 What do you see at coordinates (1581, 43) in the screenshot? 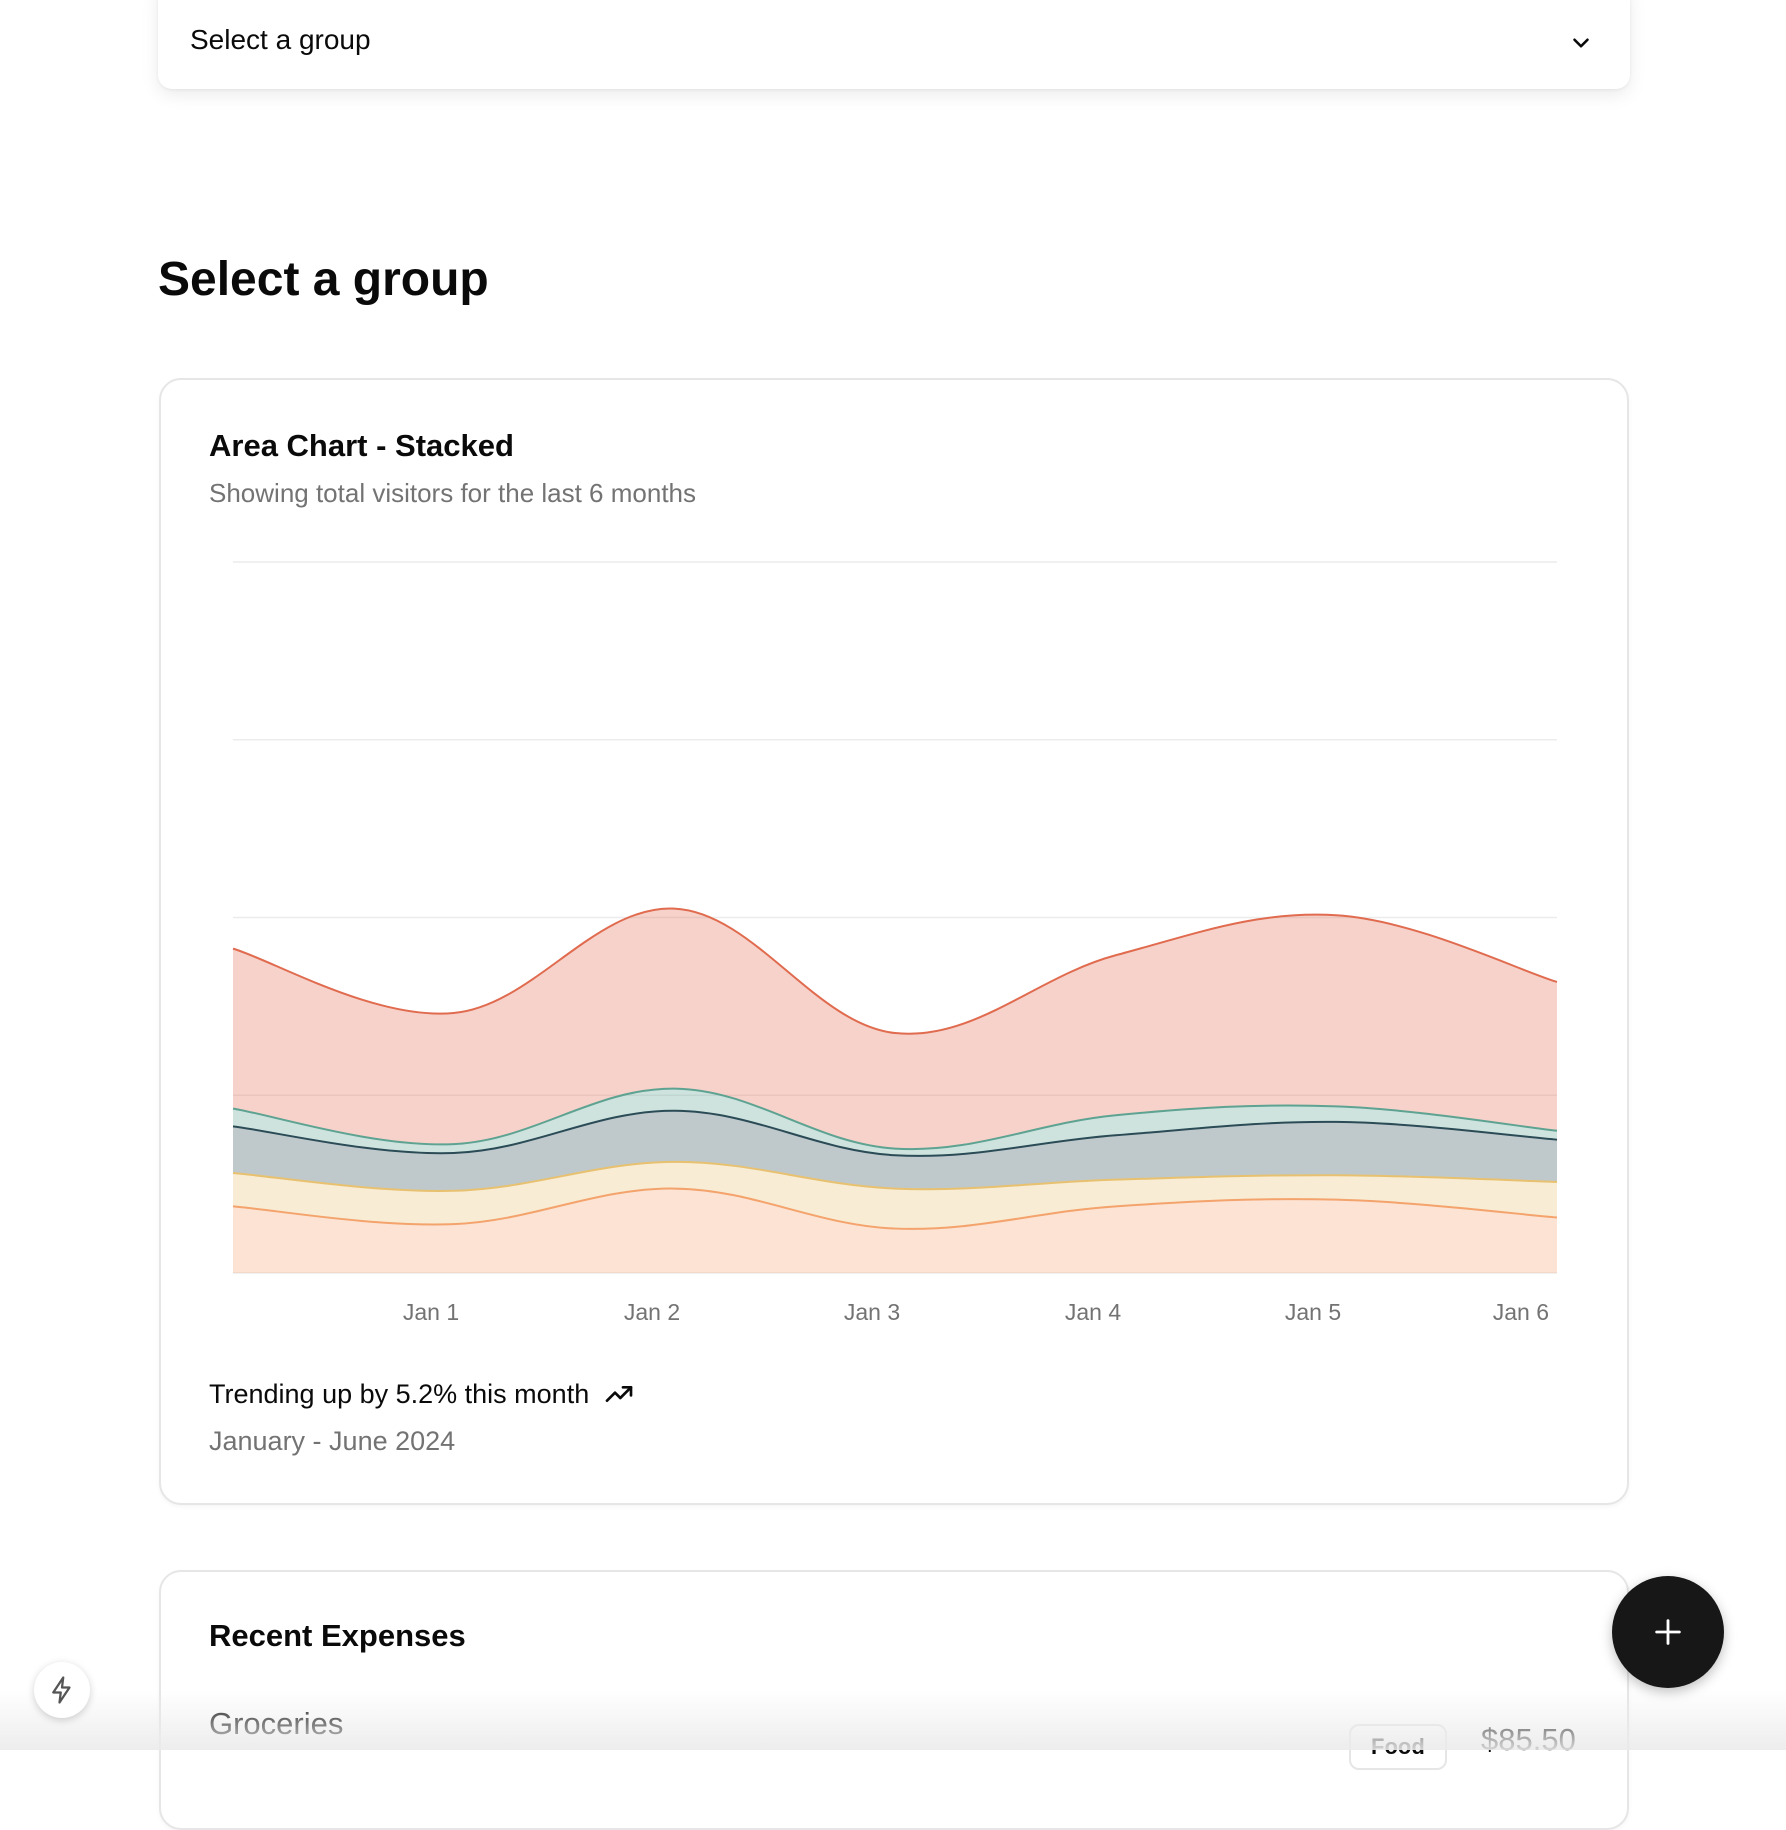
I see `chevron-down-icon` at bounding box center [1581, 43].